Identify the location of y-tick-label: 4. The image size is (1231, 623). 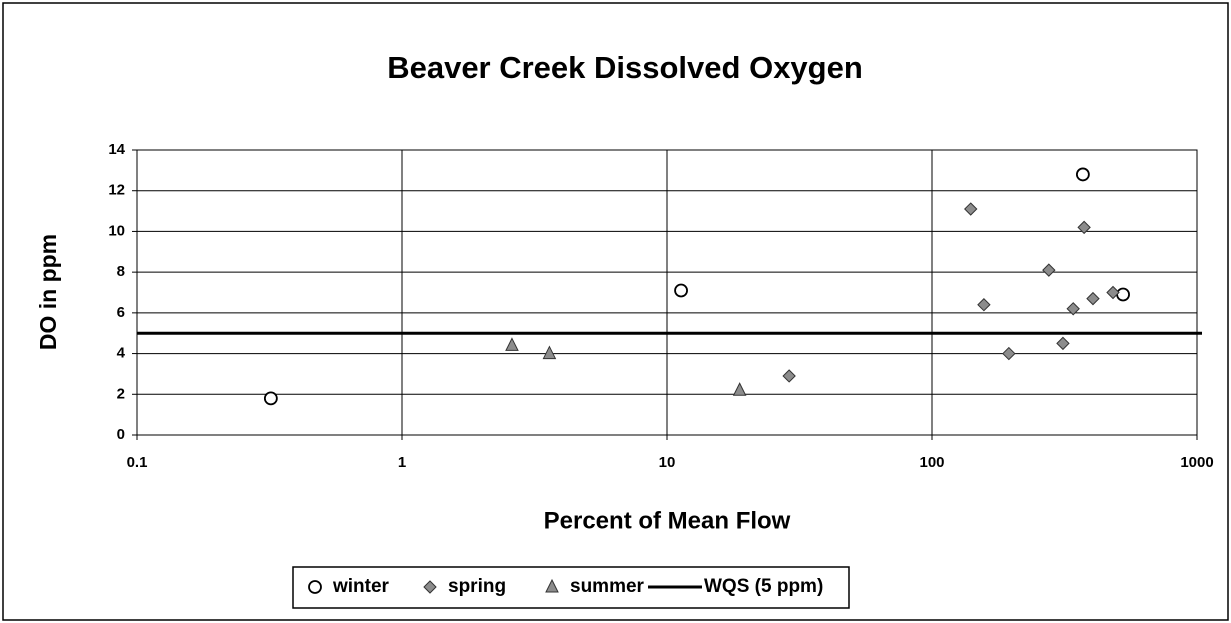
(121, 353).